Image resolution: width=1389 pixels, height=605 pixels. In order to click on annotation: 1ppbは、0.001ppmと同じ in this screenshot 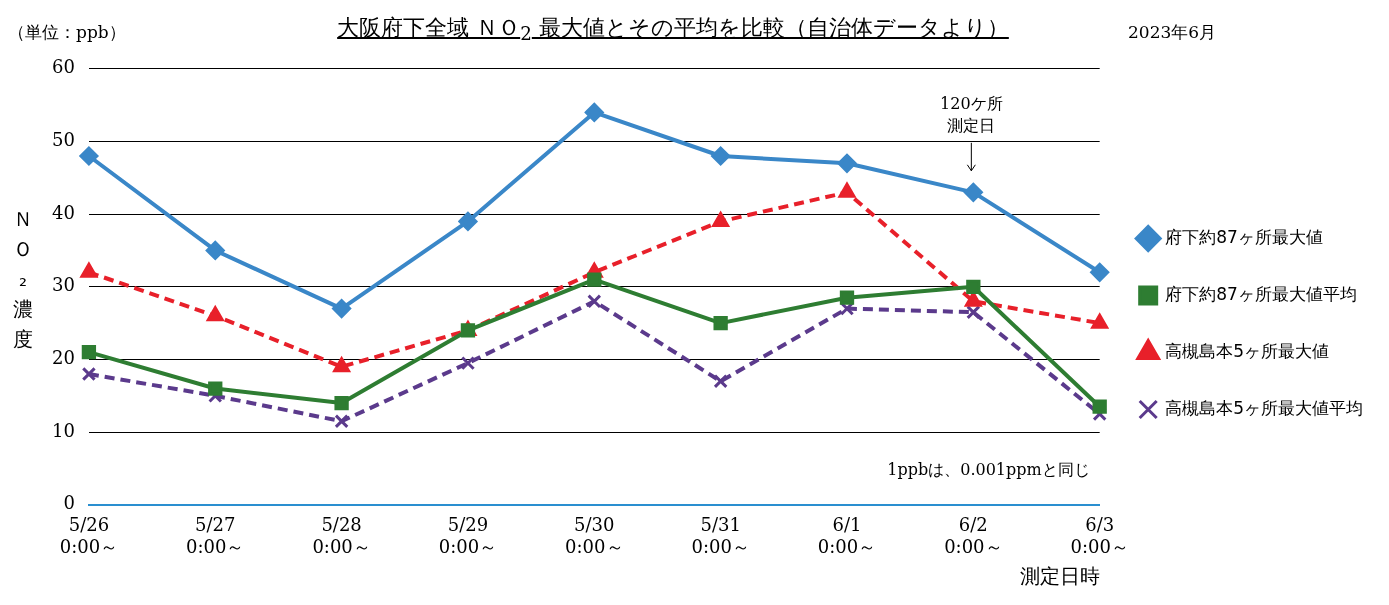, I will do `click(988, 469)`.